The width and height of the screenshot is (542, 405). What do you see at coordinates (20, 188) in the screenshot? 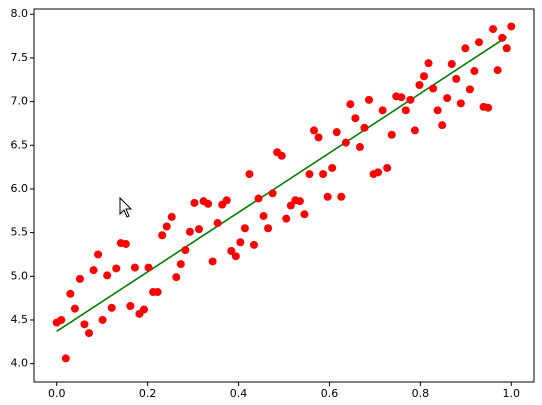
I see `y-tick-label: 6.0` at bounding box center [20, 188].